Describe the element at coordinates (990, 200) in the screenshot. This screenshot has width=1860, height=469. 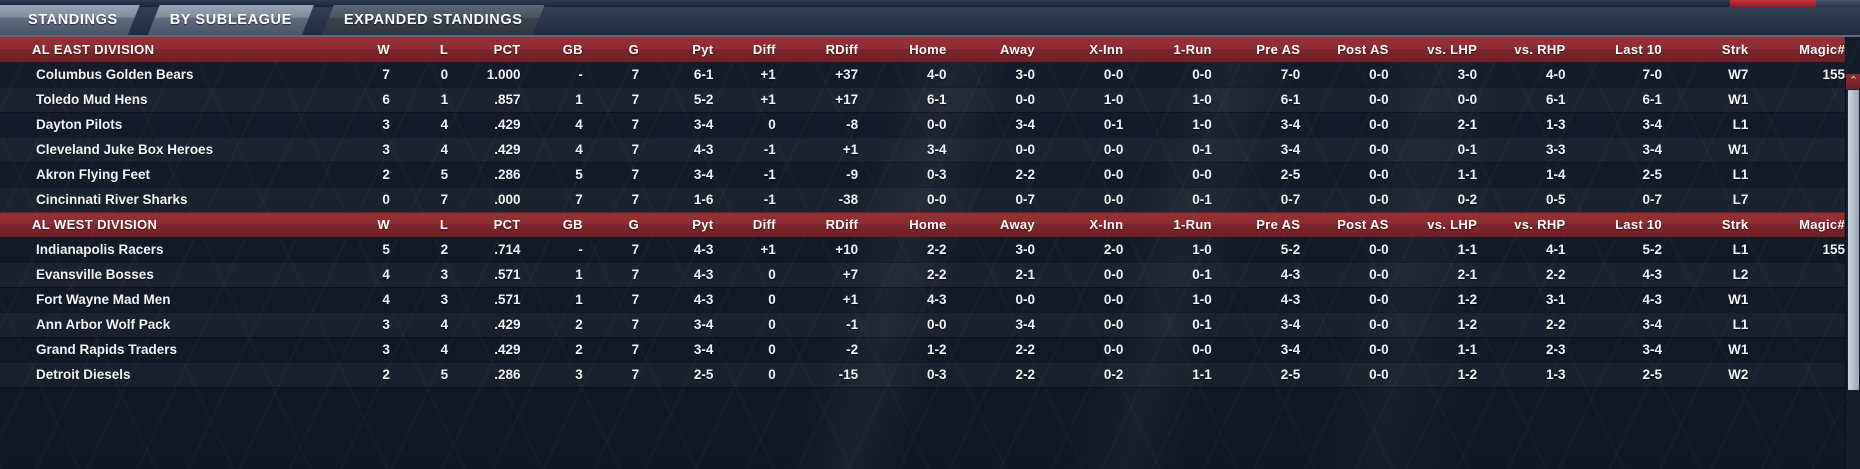
I see `cell-away: 0-7` at that location.